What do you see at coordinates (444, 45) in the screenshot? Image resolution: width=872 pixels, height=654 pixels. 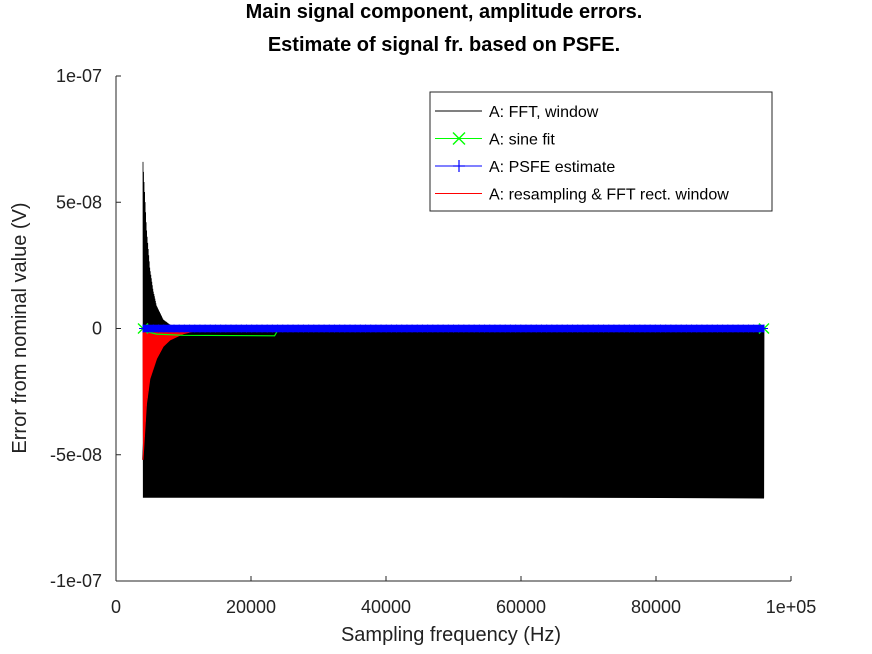 I see `chart-title-line-2: Estimate of signal fr. based on PSFE.` at bounding box center [444, 45].